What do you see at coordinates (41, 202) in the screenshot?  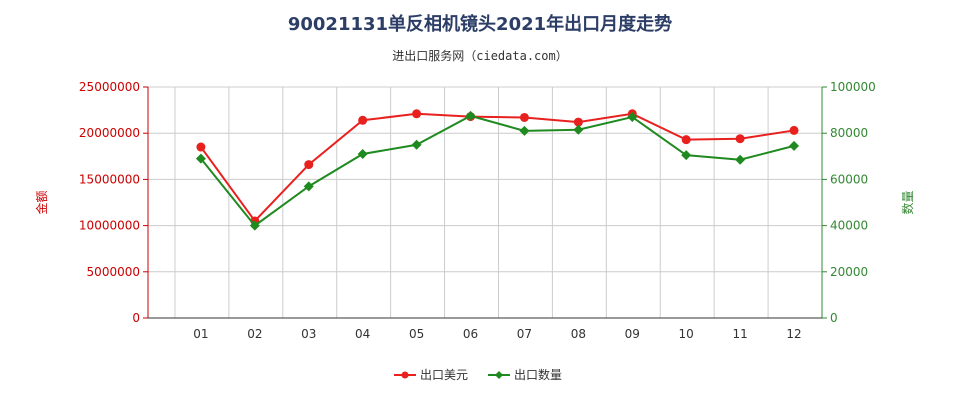 I see `y-axis-label-left: 金额` at bounding box center [41, 202].